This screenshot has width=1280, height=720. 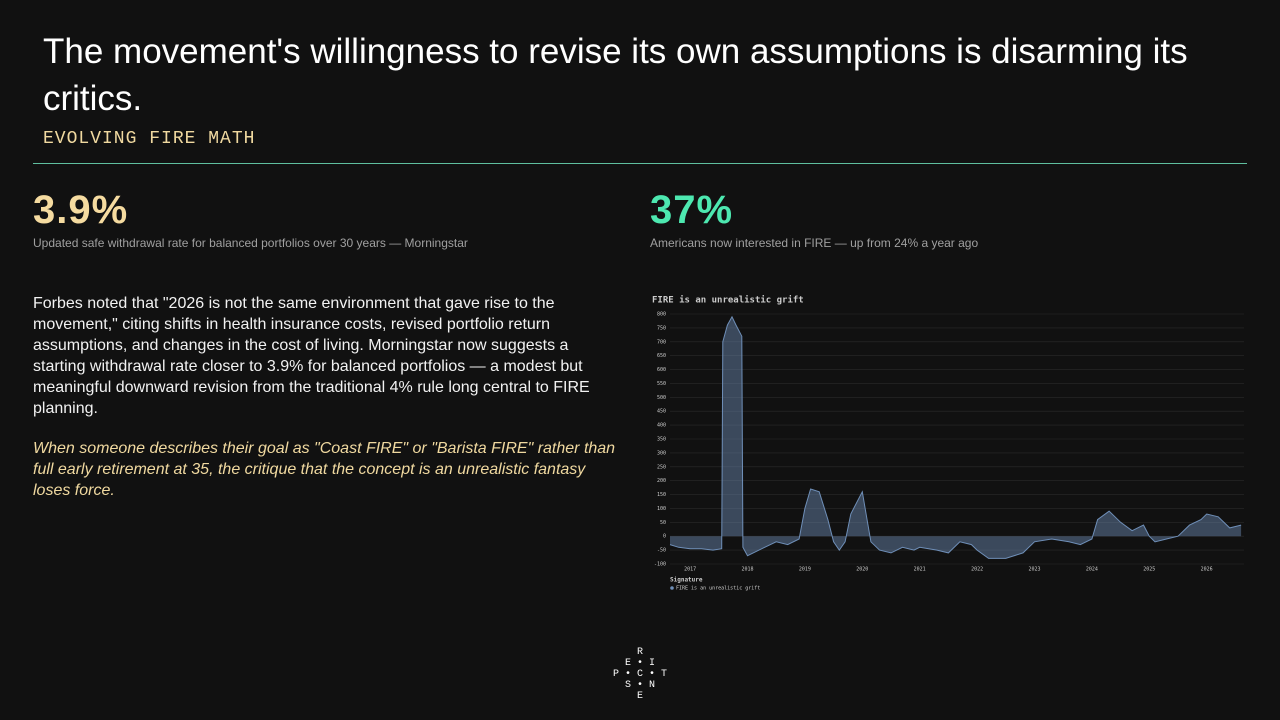 I want to click on y-tick-label: 150, so click(x=661, y=495).